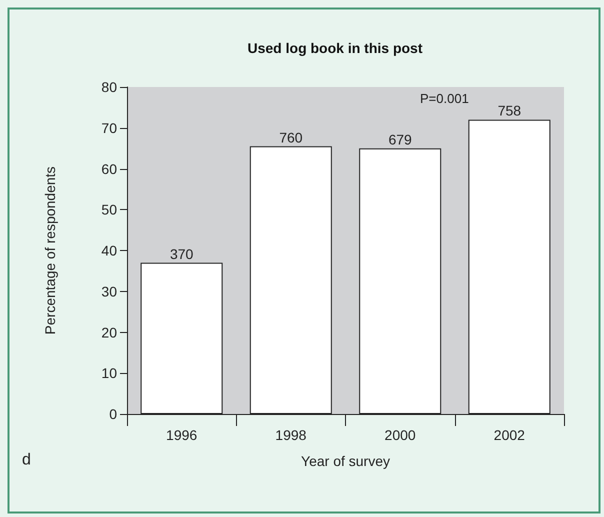 The width and height of the screenshot is (604, 517). I want to click on y-tick-label: 60, so click(109, 168).